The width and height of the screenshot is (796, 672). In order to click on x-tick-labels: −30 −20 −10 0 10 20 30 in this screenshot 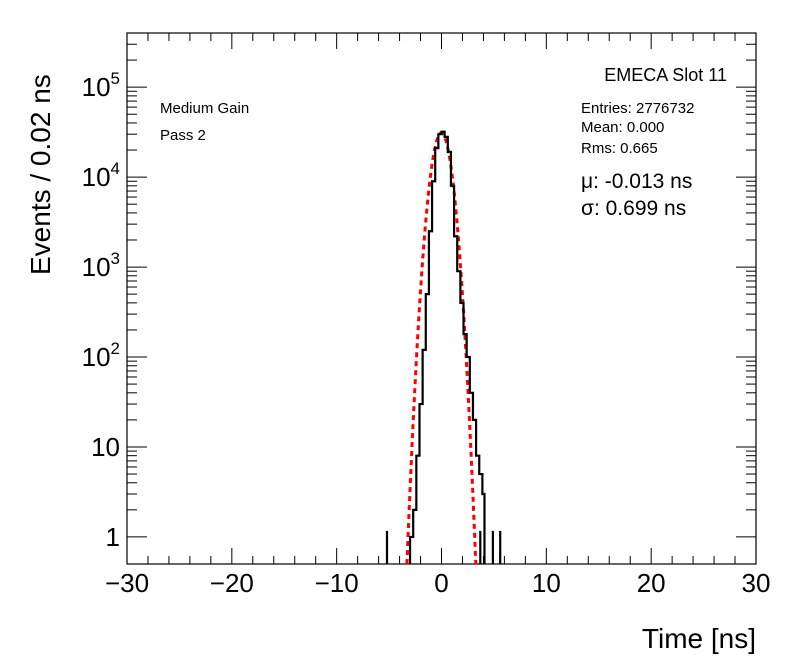, I will do `click(438, 583)`.